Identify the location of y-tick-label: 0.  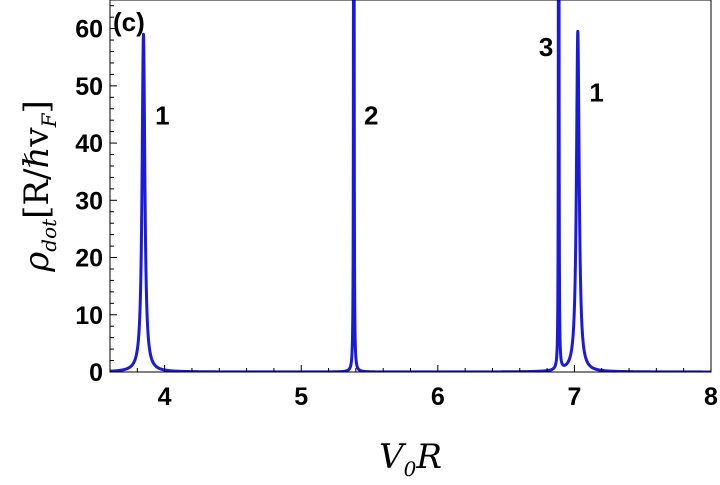
(96, 373).